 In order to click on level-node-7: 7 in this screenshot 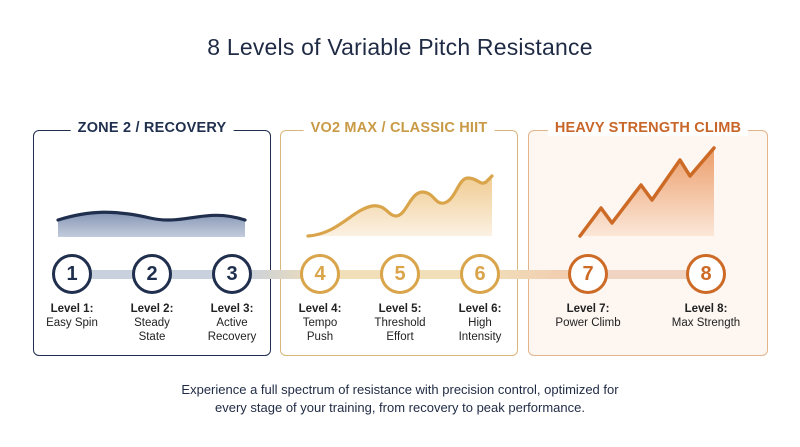, I will do `click(588, 274)`.